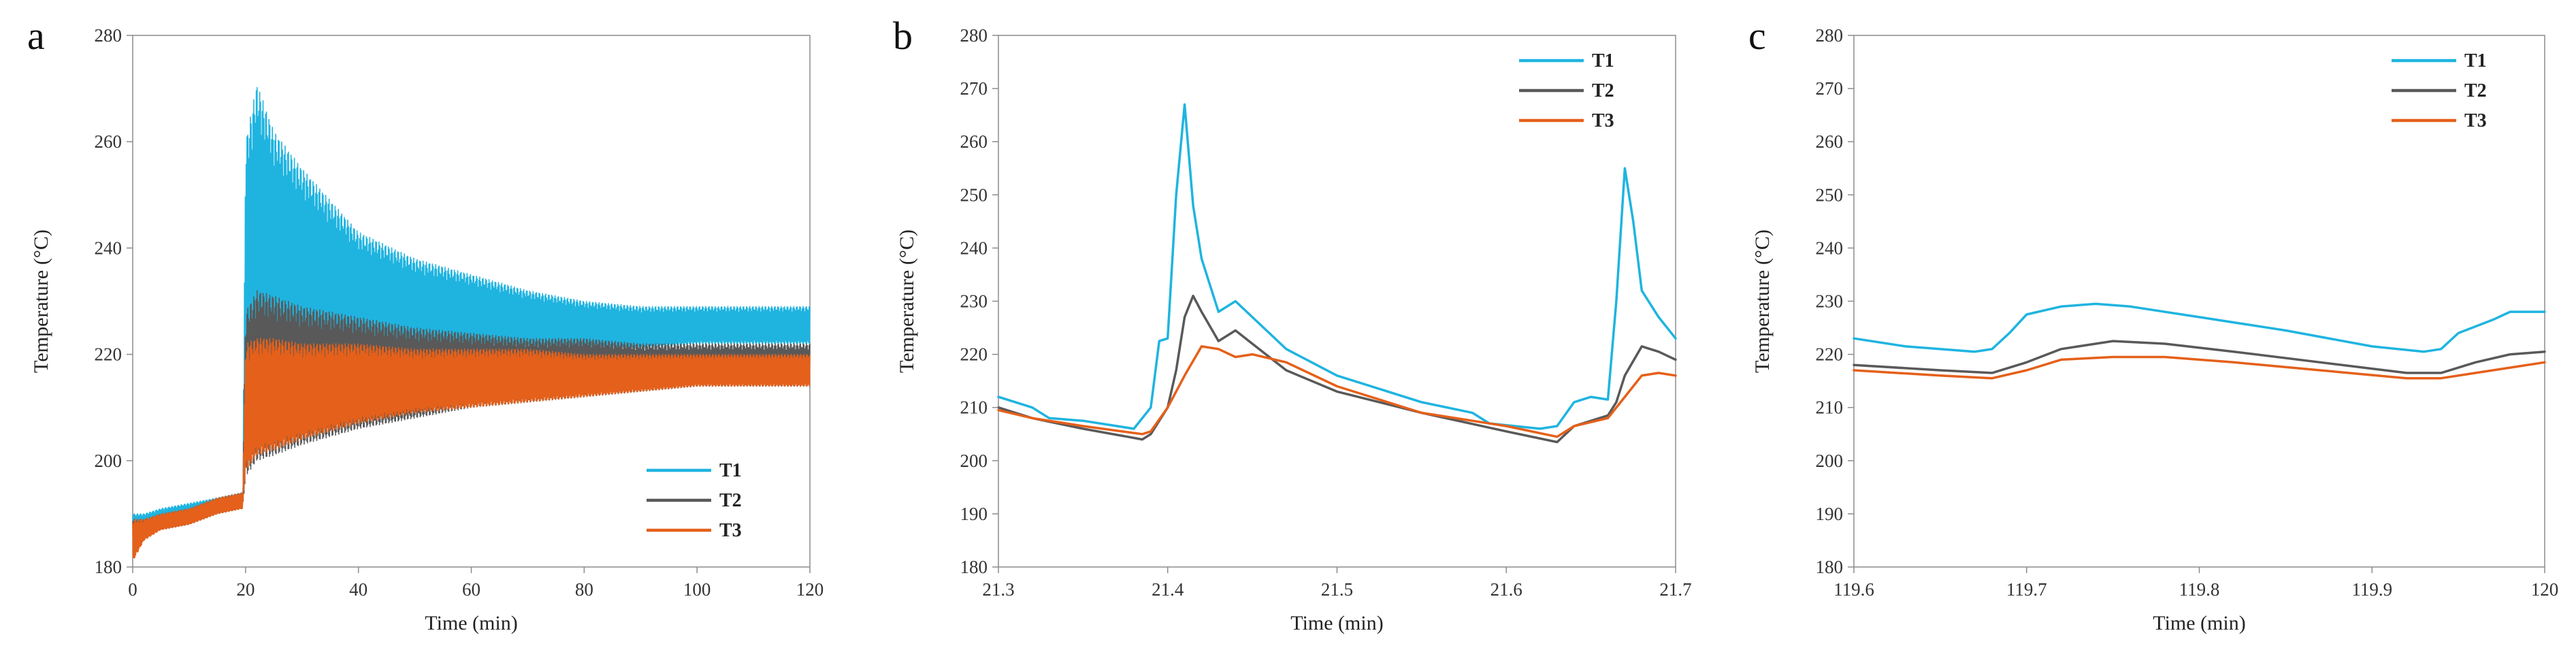 Image resolution: width=2576 pixels, height=665 pixels. Describe the element at coordinates (245, 589) in the screenshot. I see `x-tick-label: 20` at that location.